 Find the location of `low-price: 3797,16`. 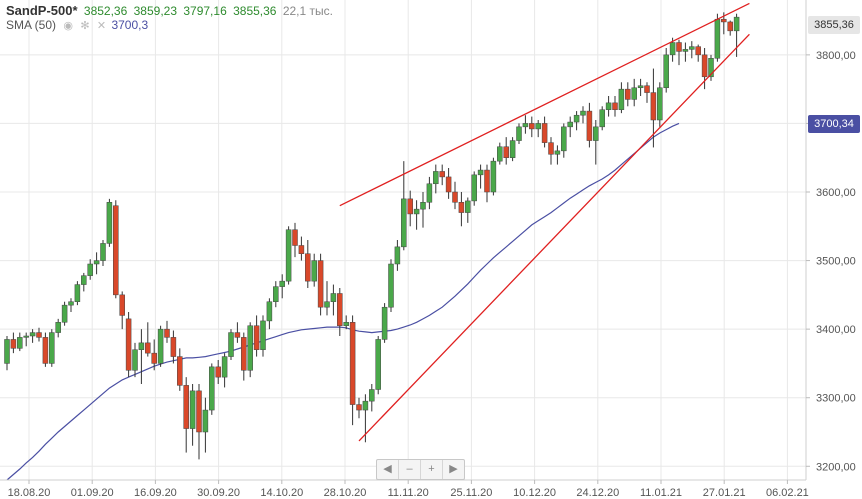

low-price: 3797,16 is located at coordinates (205, 11).